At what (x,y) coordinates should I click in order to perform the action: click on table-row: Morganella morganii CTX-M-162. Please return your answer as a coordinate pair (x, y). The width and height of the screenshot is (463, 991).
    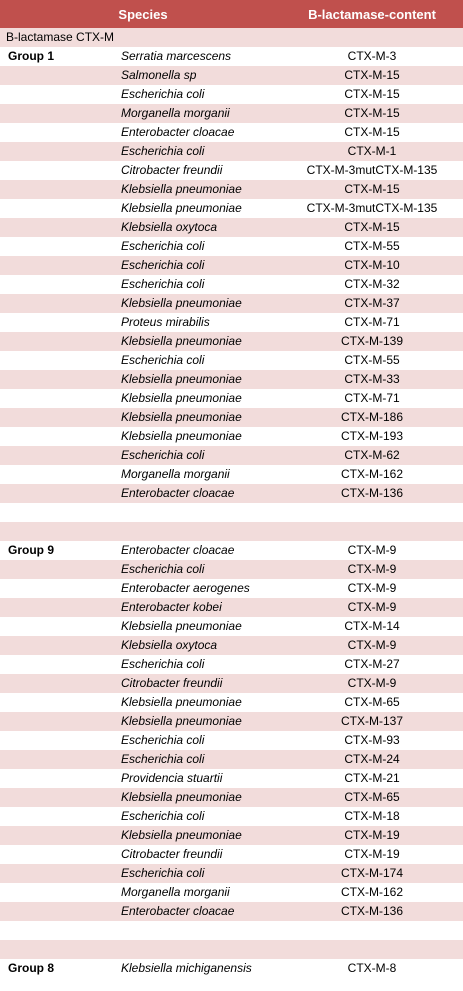
    Looking at the image, I should click on (231, 474).